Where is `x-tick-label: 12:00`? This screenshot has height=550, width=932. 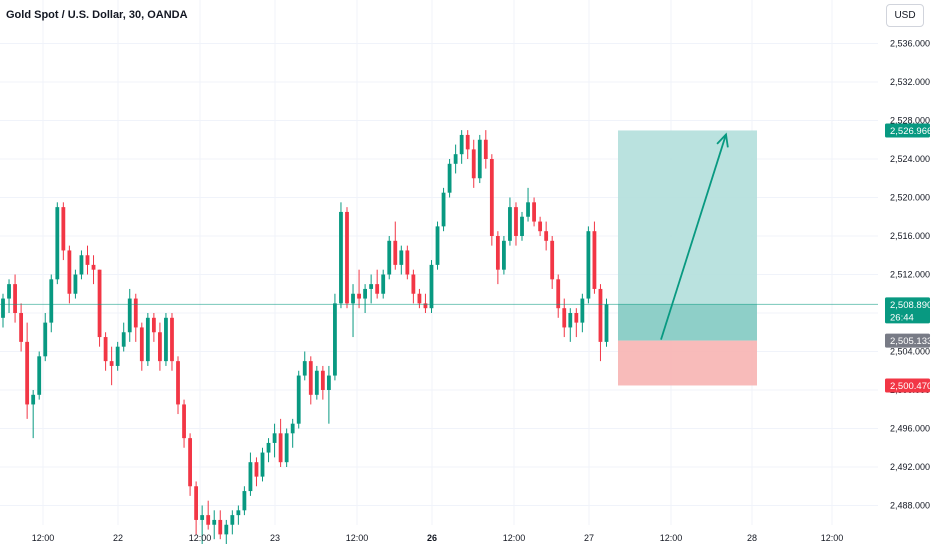 x-tick-label: 12:00 is located at coordinates (514, 538).